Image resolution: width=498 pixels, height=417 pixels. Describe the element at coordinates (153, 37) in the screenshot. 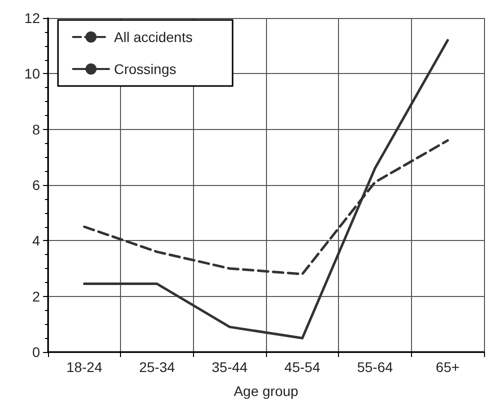

I see `legend-label: All accidents` at that location.